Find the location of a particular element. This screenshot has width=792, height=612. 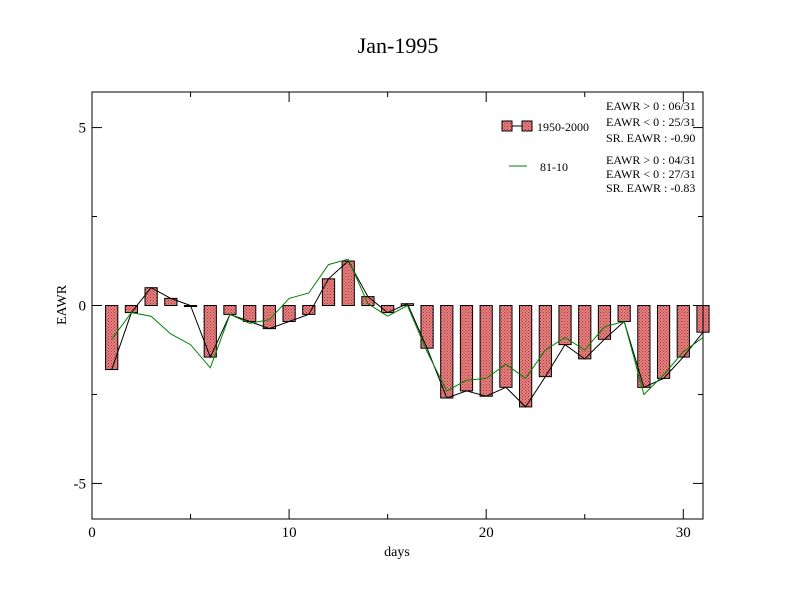

x-tick-label: 0 is located at coordinates (92, 533).